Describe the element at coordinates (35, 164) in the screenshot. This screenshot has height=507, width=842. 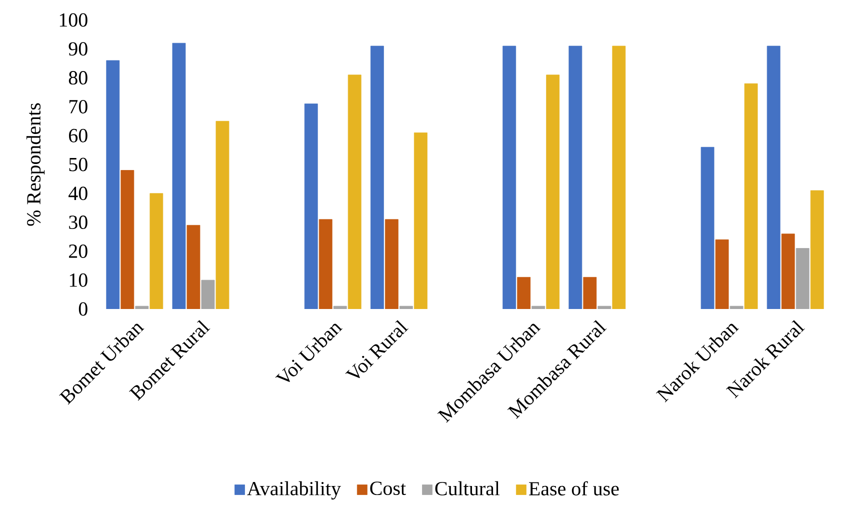
I see `y-axis-title: % Respondents` at that location.